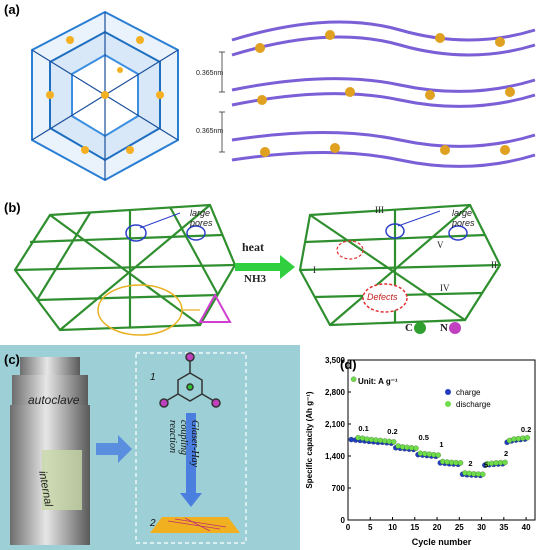  What do you see at coordinates (183, 480) in the screenshot?
I see `reaction-label: Glaser-Hay coupling reaction` at bounding box center [183, 480].